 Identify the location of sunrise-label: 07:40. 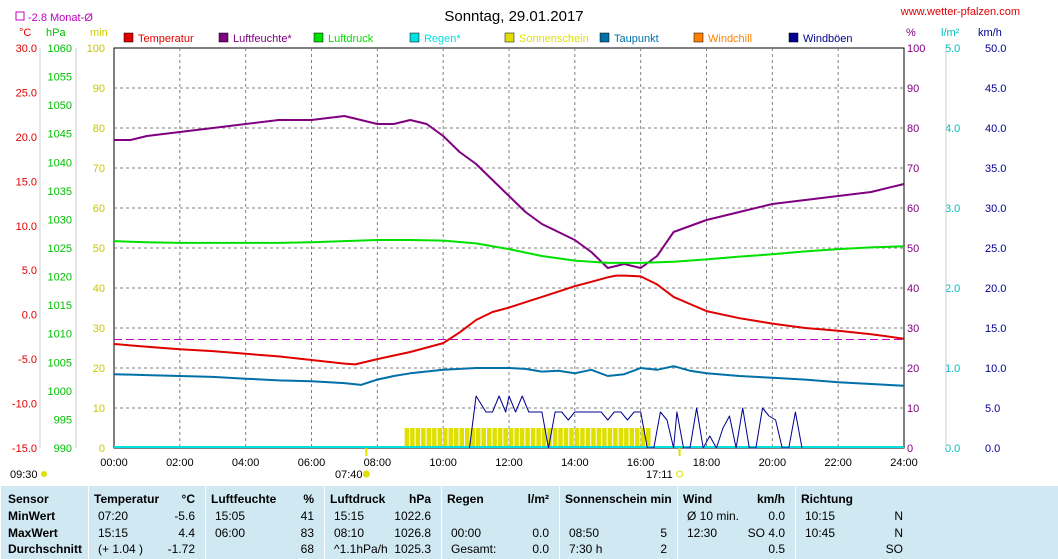
(349, 475).